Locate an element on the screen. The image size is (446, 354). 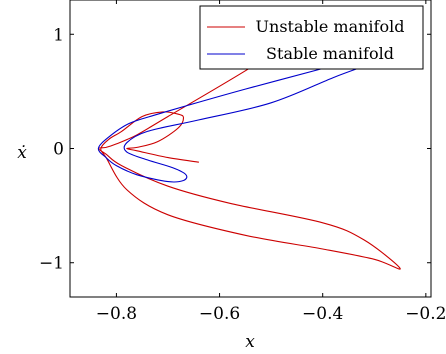
x-tick-label: −0.4 is located at coordinates (322, 314).